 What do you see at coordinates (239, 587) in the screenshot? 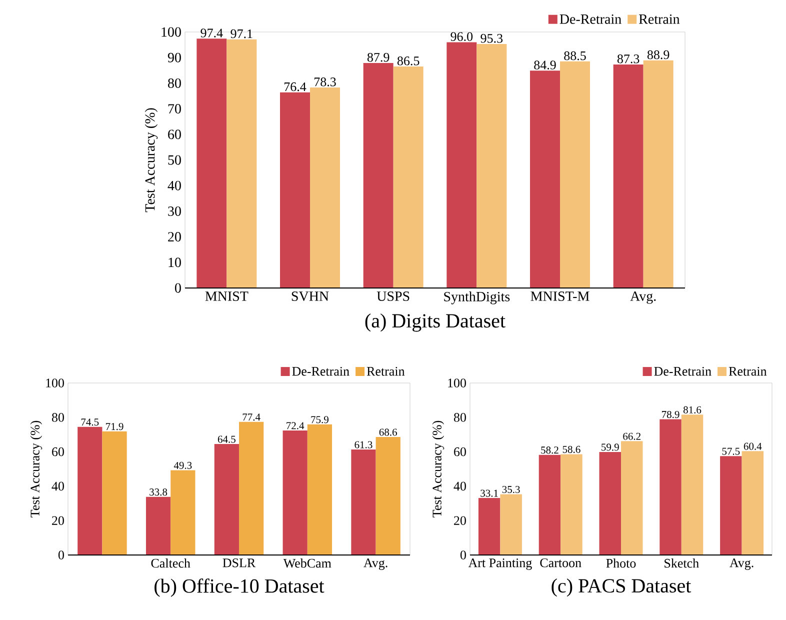
I see `text: (b) Office-10 Dataset` at bounding box center [239, 587].